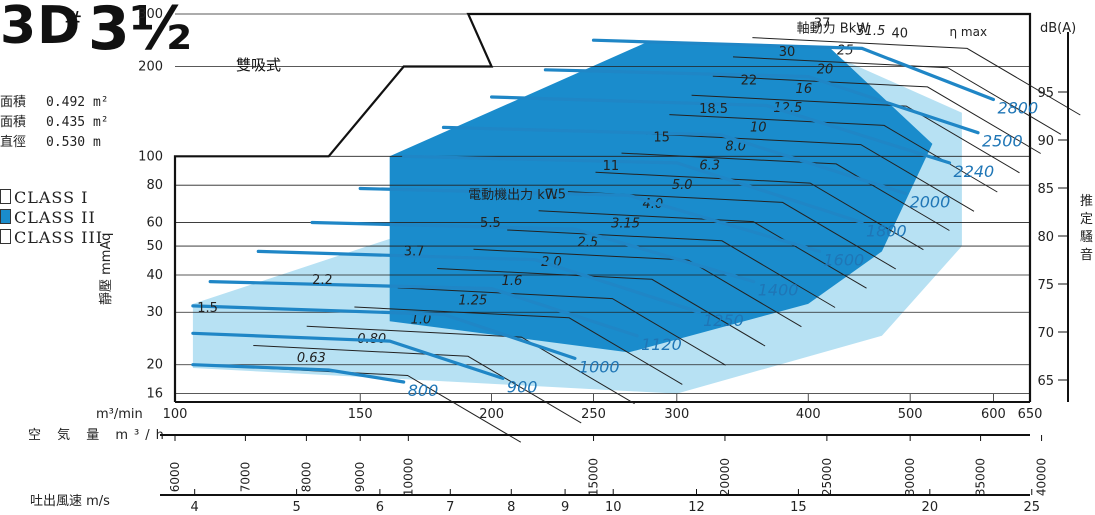 This screenshot has width=1095, height=515. Describe the element at coordinates (73, 142) in the screenshot. I see `spec-value: 0.530 m` at that location.